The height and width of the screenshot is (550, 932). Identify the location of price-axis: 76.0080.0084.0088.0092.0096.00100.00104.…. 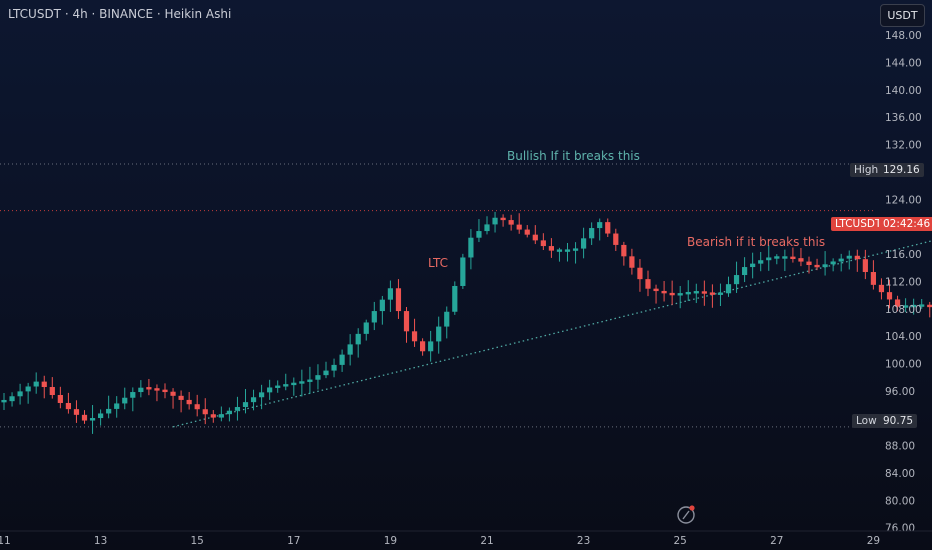
(903, 282).